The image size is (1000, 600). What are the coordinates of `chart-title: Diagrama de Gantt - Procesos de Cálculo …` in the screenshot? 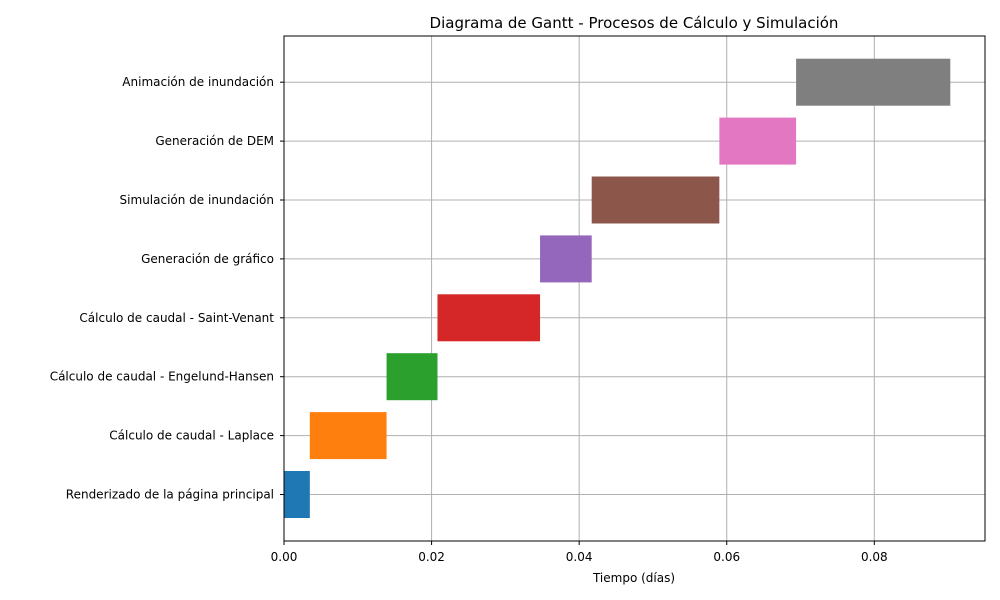 It's located at (634, 23).